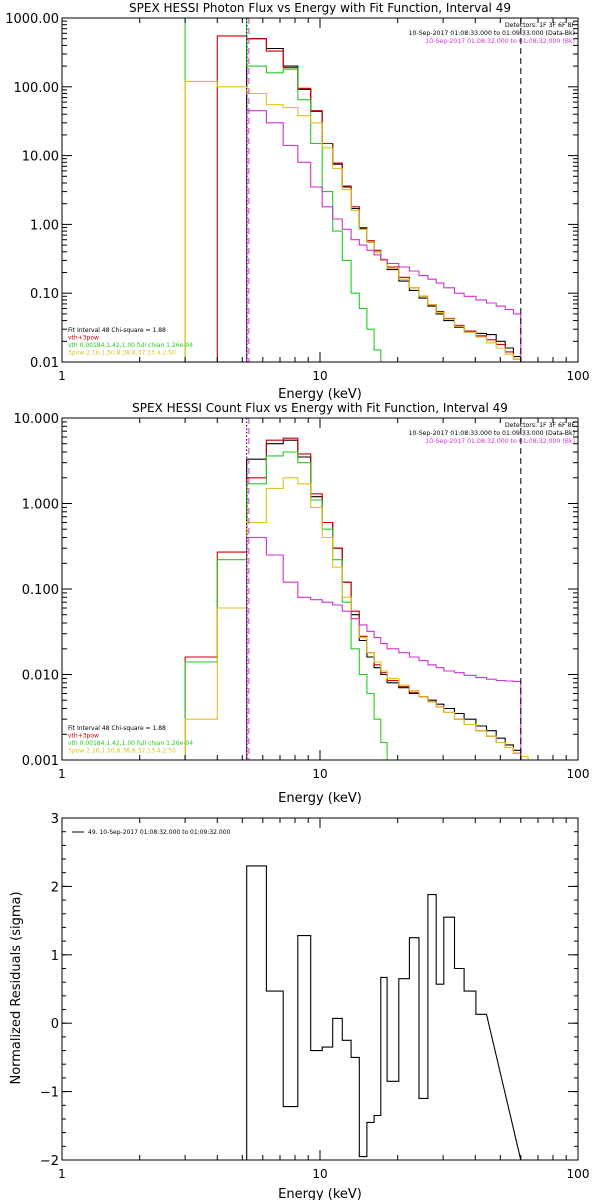 Image resolution: width=600 pixels, height=1200 pixels. Describe the element at coordinates (62, 774) in the screenshot. I see `count-x-tick-label: 1` at that location.